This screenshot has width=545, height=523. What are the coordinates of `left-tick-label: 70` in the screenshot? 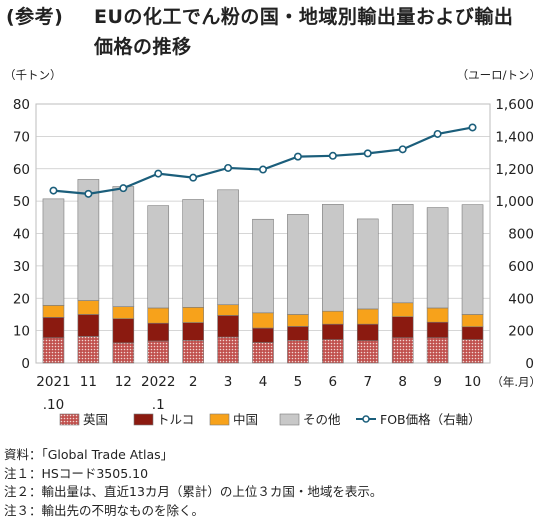 It's located at (21, 137).